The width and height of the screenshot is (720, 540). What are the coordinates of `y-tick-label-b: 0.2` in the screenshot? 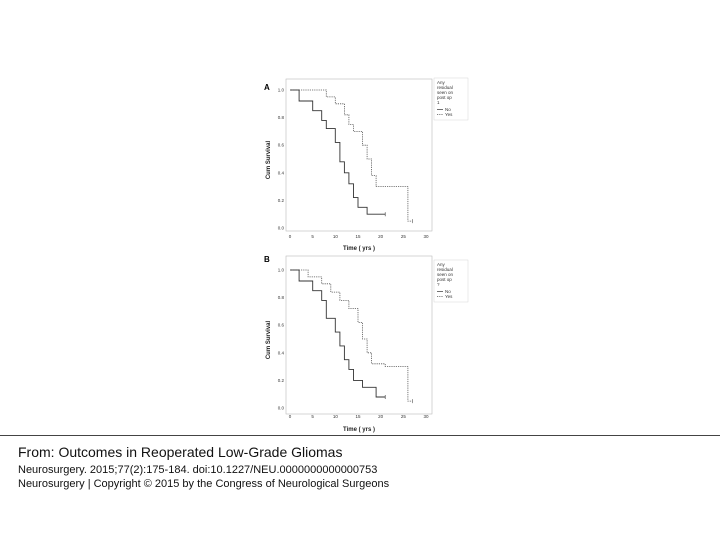 It's located at (281, 380).